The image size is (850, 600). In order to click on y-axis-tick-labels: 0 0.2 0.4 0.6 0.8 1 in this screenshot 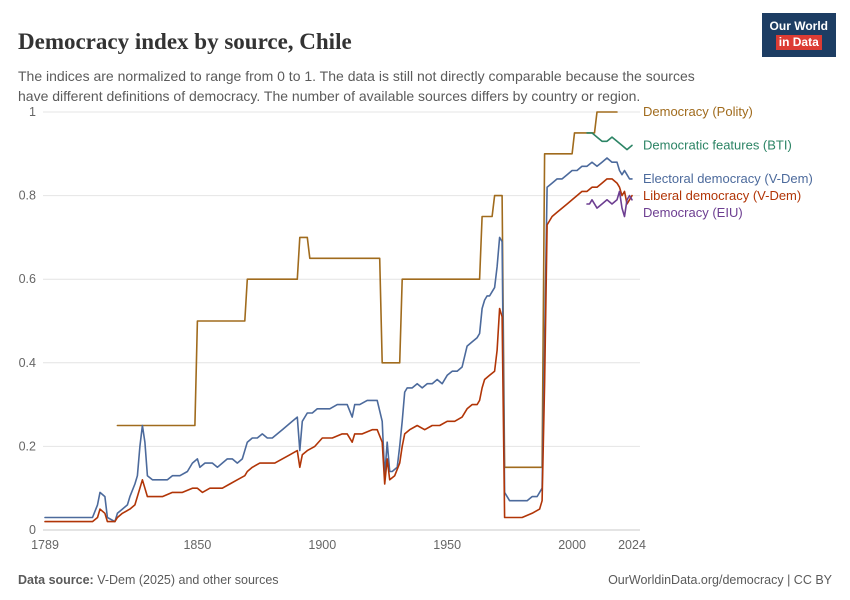, I will do `click(27, 321)`.